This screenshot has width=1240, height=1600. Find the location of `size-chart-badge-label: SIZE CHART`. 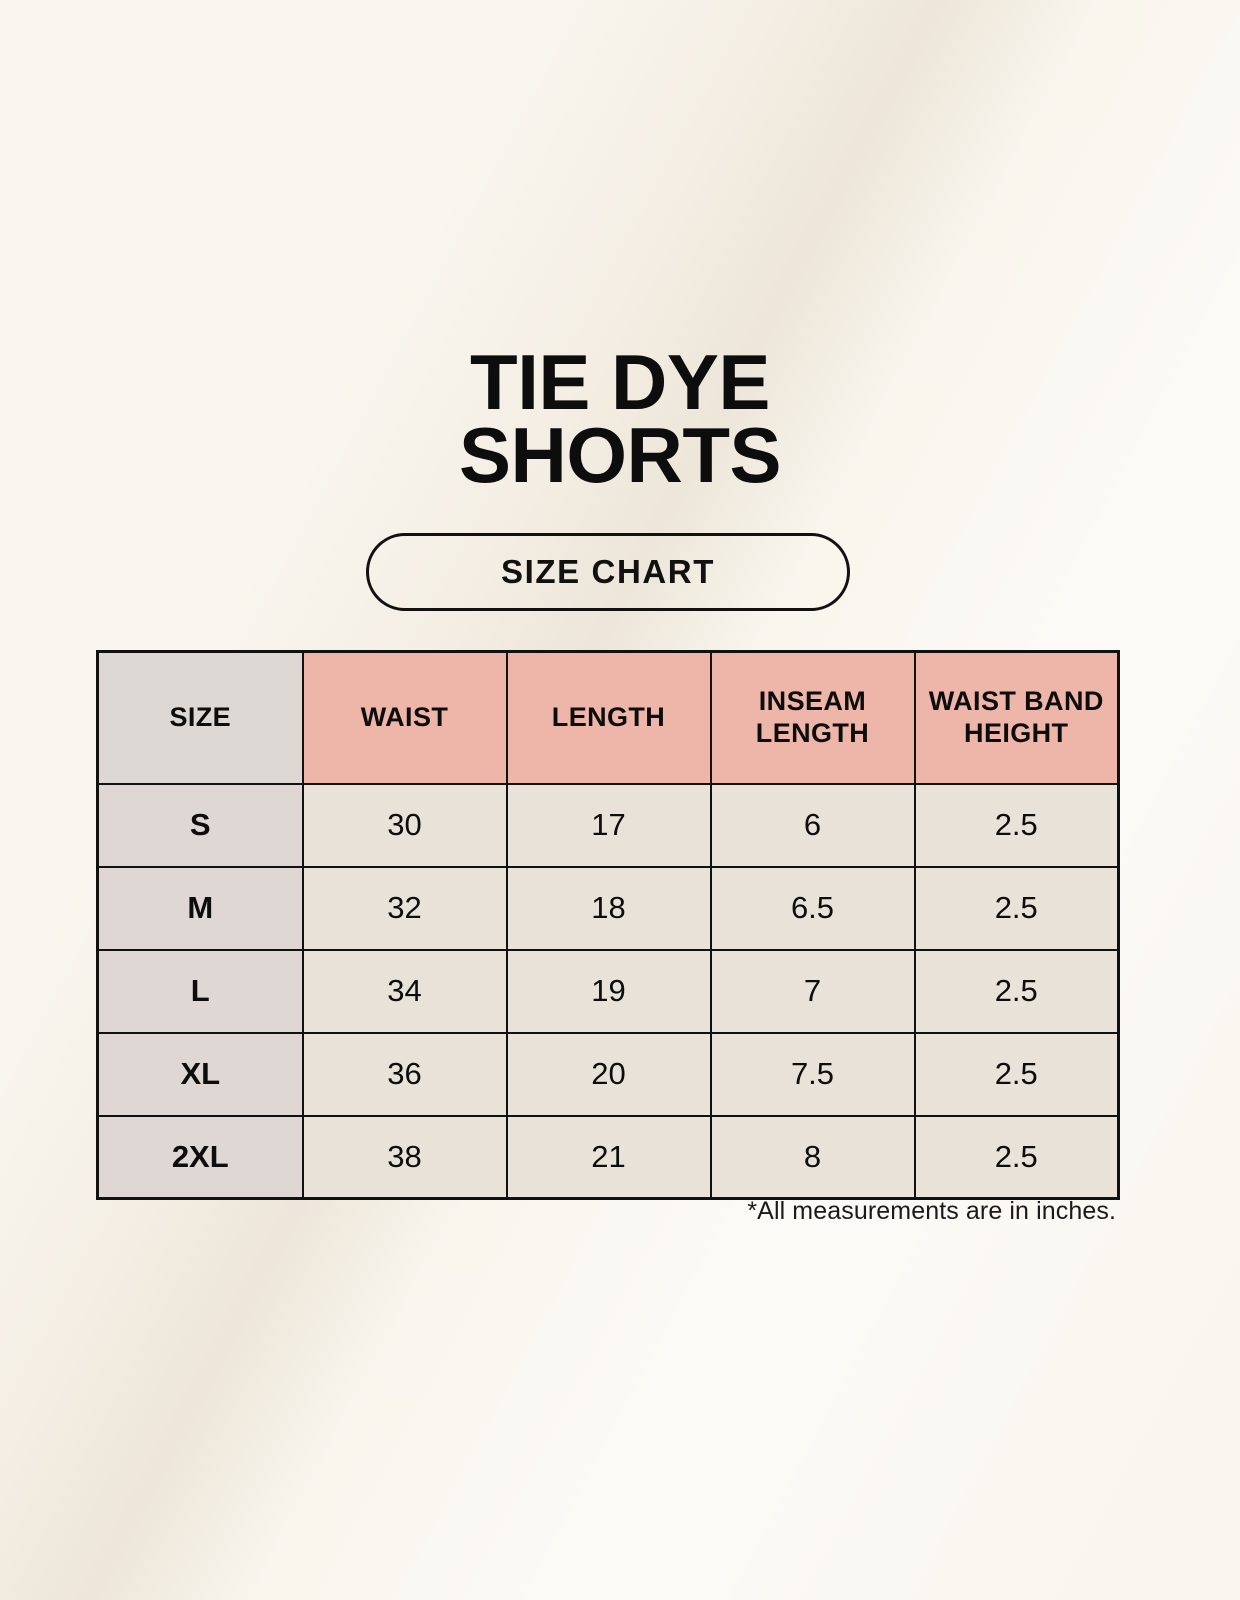

size-chart-badge-label: SIZE CHART is located at coordinates (608, 571).